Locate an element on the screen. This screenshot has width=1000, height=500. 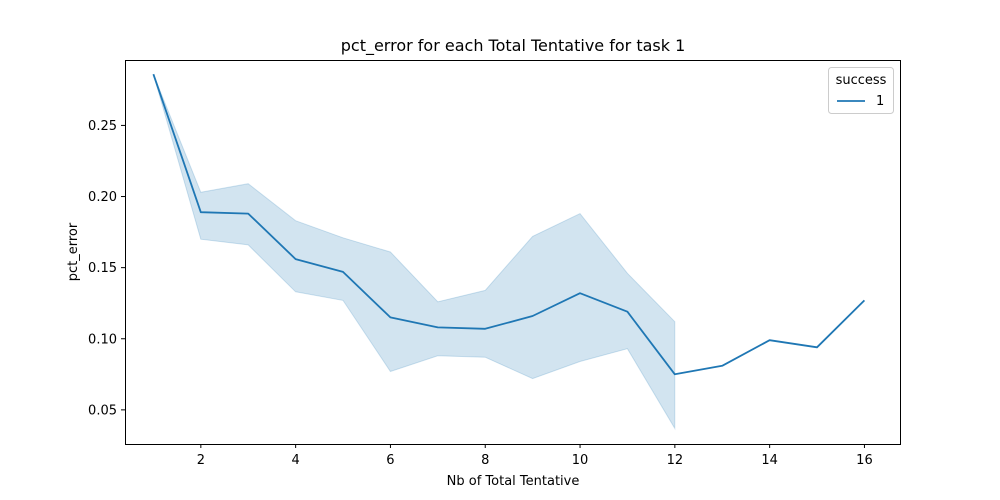
x-tick-label: 4 is located at coordinates (296, 460).